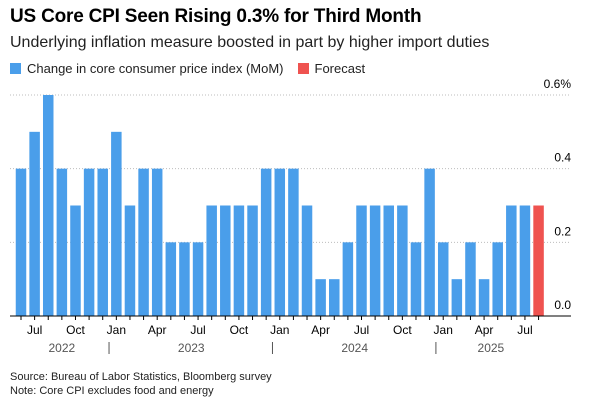 The width and height of the screenshot is (589, 408). What do you see at coordinates (562, 231) in the screenshot?
I see `y-tick-label: 0.2` at bounding box center [562, 231].